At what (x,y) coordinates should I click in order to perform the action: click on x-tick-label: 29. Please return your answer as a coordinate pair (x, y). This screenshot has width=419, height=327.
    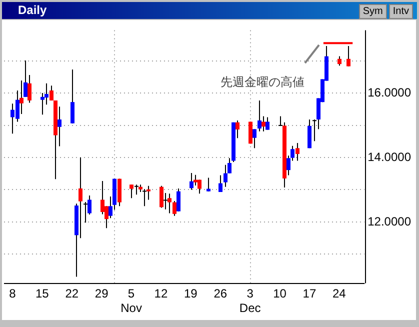
    Looking at the image, I should click on (101, 293).